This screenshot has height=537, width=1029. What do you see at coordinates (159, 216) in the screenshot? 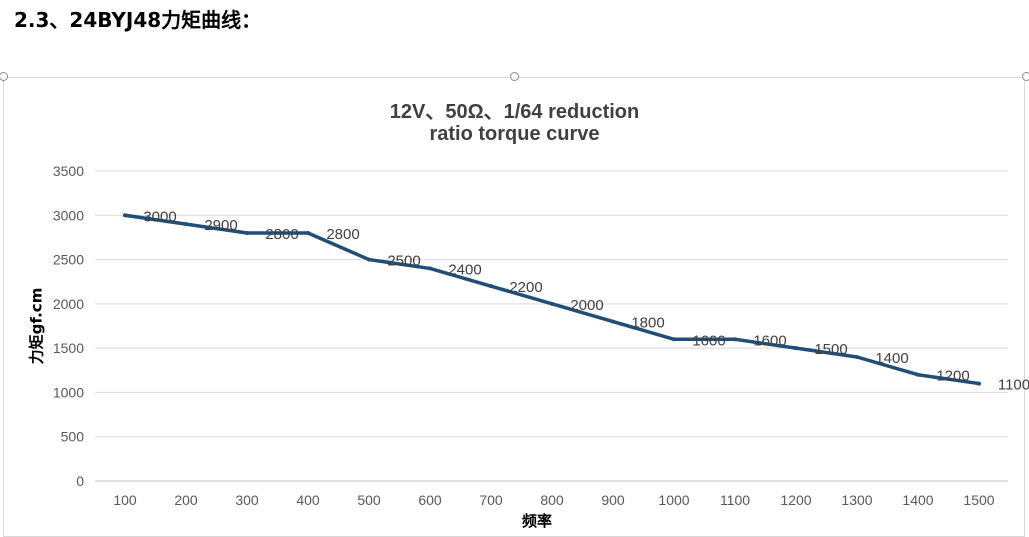
I see `data-label: 3000` at bounding box center [159, 216].